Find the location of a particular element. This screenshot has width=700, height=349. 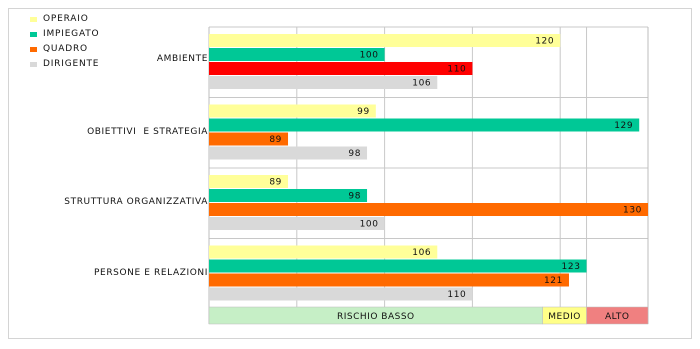

data-label-0-0: 120 is located at coordinates (544, 42).